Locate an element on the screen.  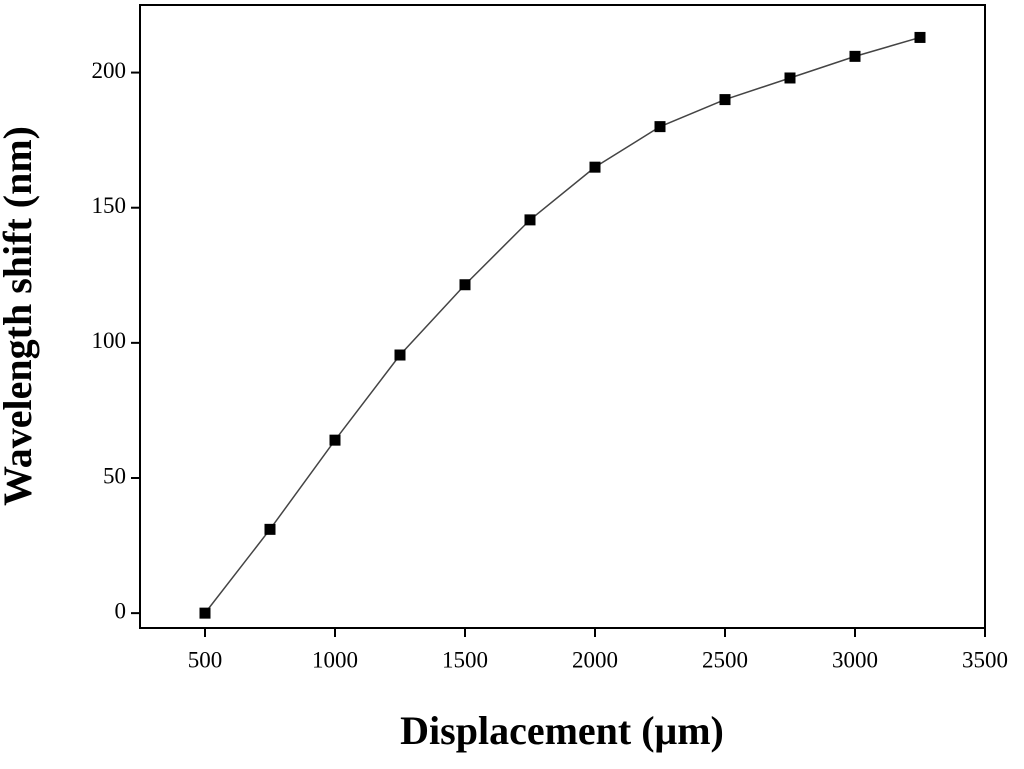
y-tick-label: 50 is located at coordinates (114, 475).